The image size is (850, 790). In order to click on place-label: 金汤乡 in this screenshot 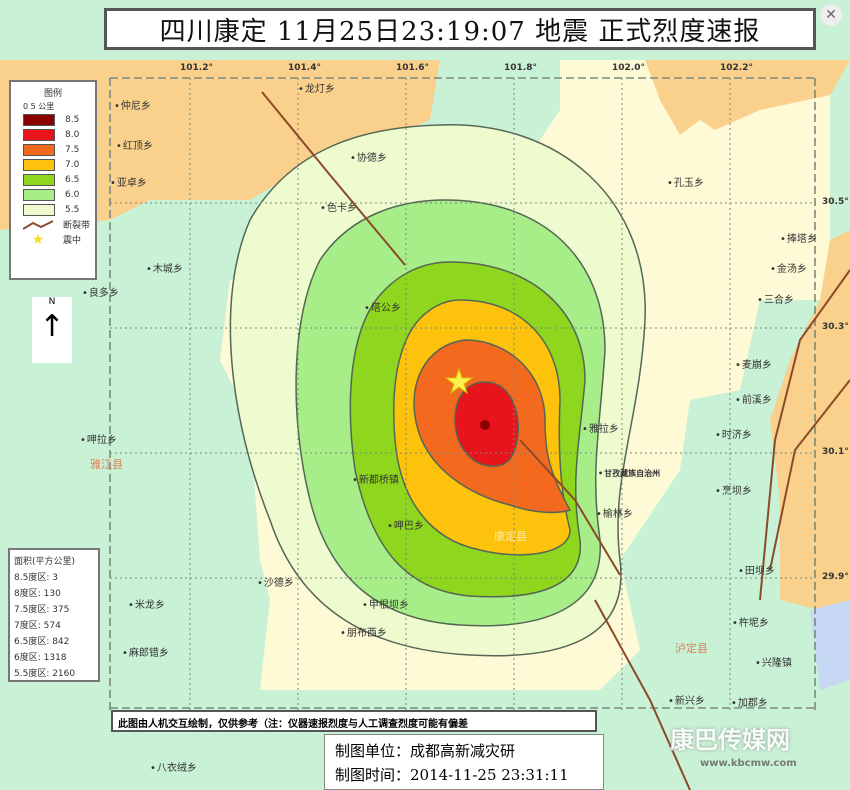, I will do `click(788, 267)`.